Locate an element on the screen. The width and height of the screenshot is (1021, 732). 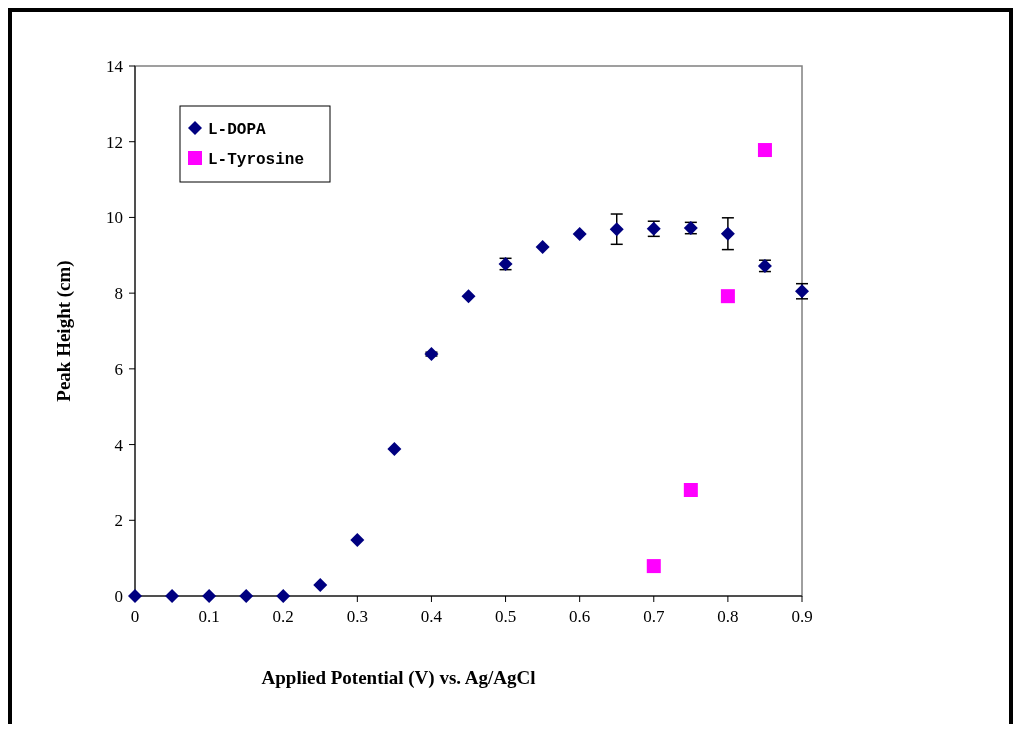
y-tick-label: 0 is located at coordinates (118, 596).